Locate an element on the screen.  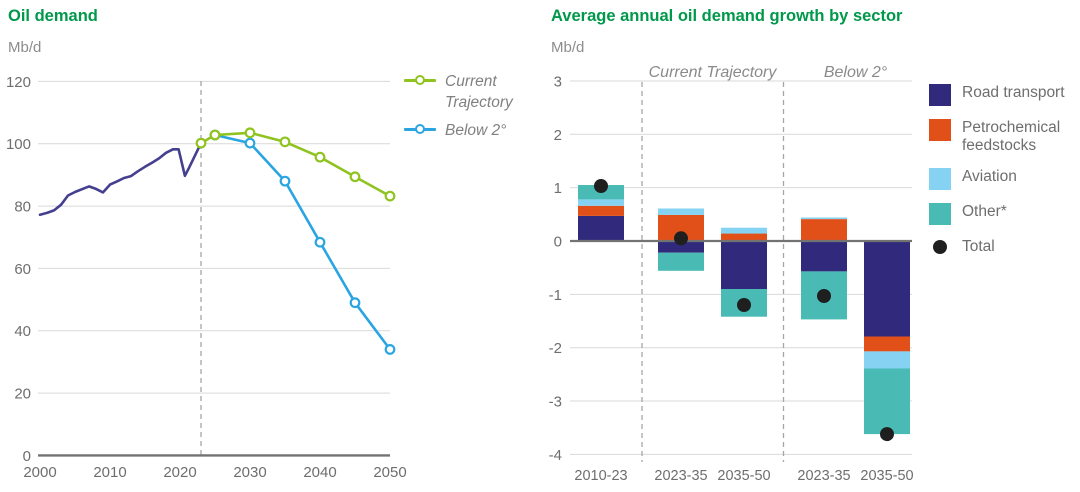
legend-item-other: Other* is located at coordinates (1004, 214).